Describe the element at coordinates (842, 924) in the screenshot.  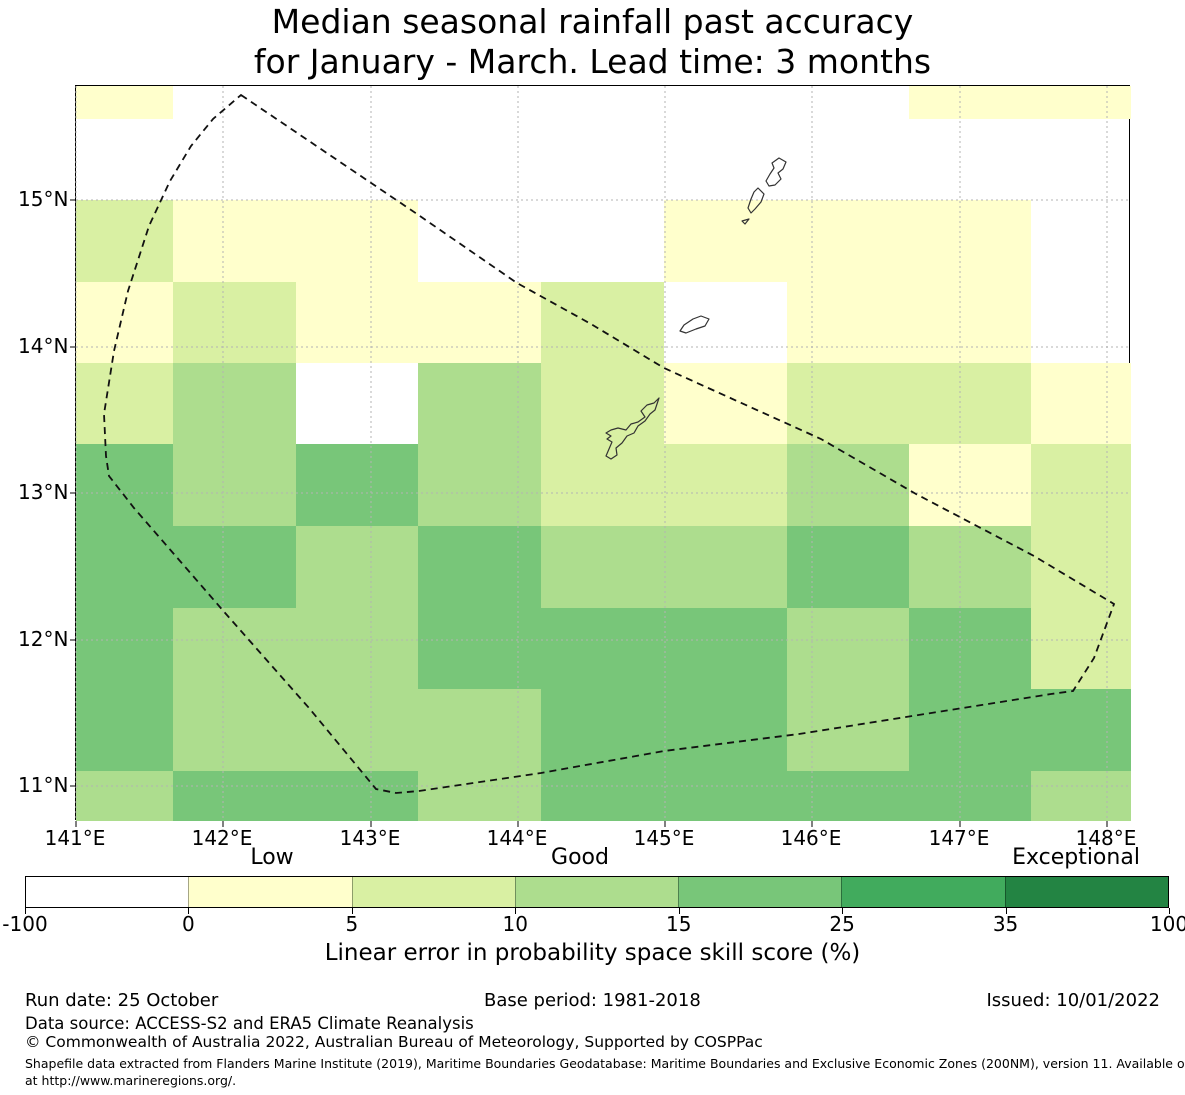
I see `colorbar-tick-label: 25` at that location.